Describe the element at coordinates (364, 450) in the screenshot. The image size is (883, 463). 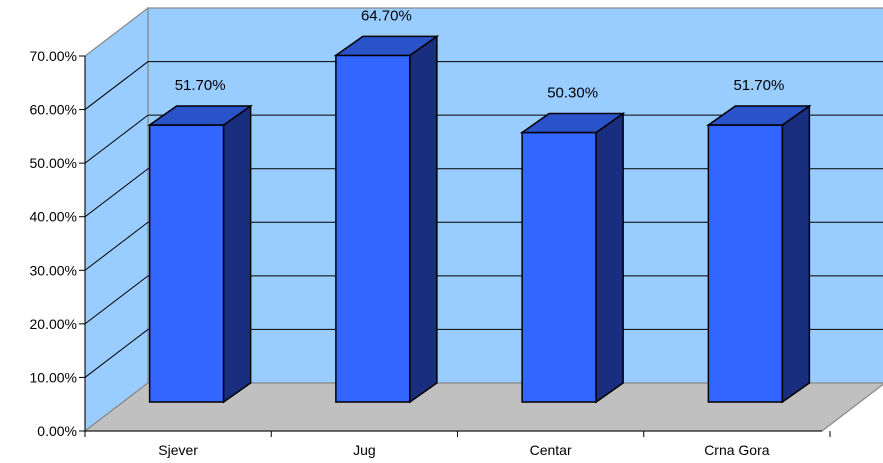
I see `x-tick-label: Jug` at that location.